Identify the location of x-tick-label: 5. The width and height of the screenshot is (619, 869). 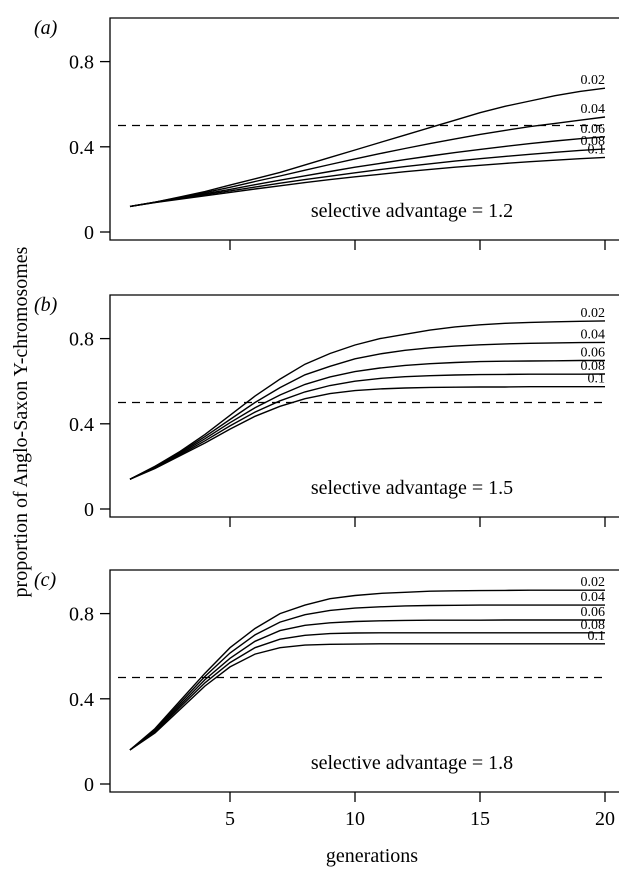
(230, 819).